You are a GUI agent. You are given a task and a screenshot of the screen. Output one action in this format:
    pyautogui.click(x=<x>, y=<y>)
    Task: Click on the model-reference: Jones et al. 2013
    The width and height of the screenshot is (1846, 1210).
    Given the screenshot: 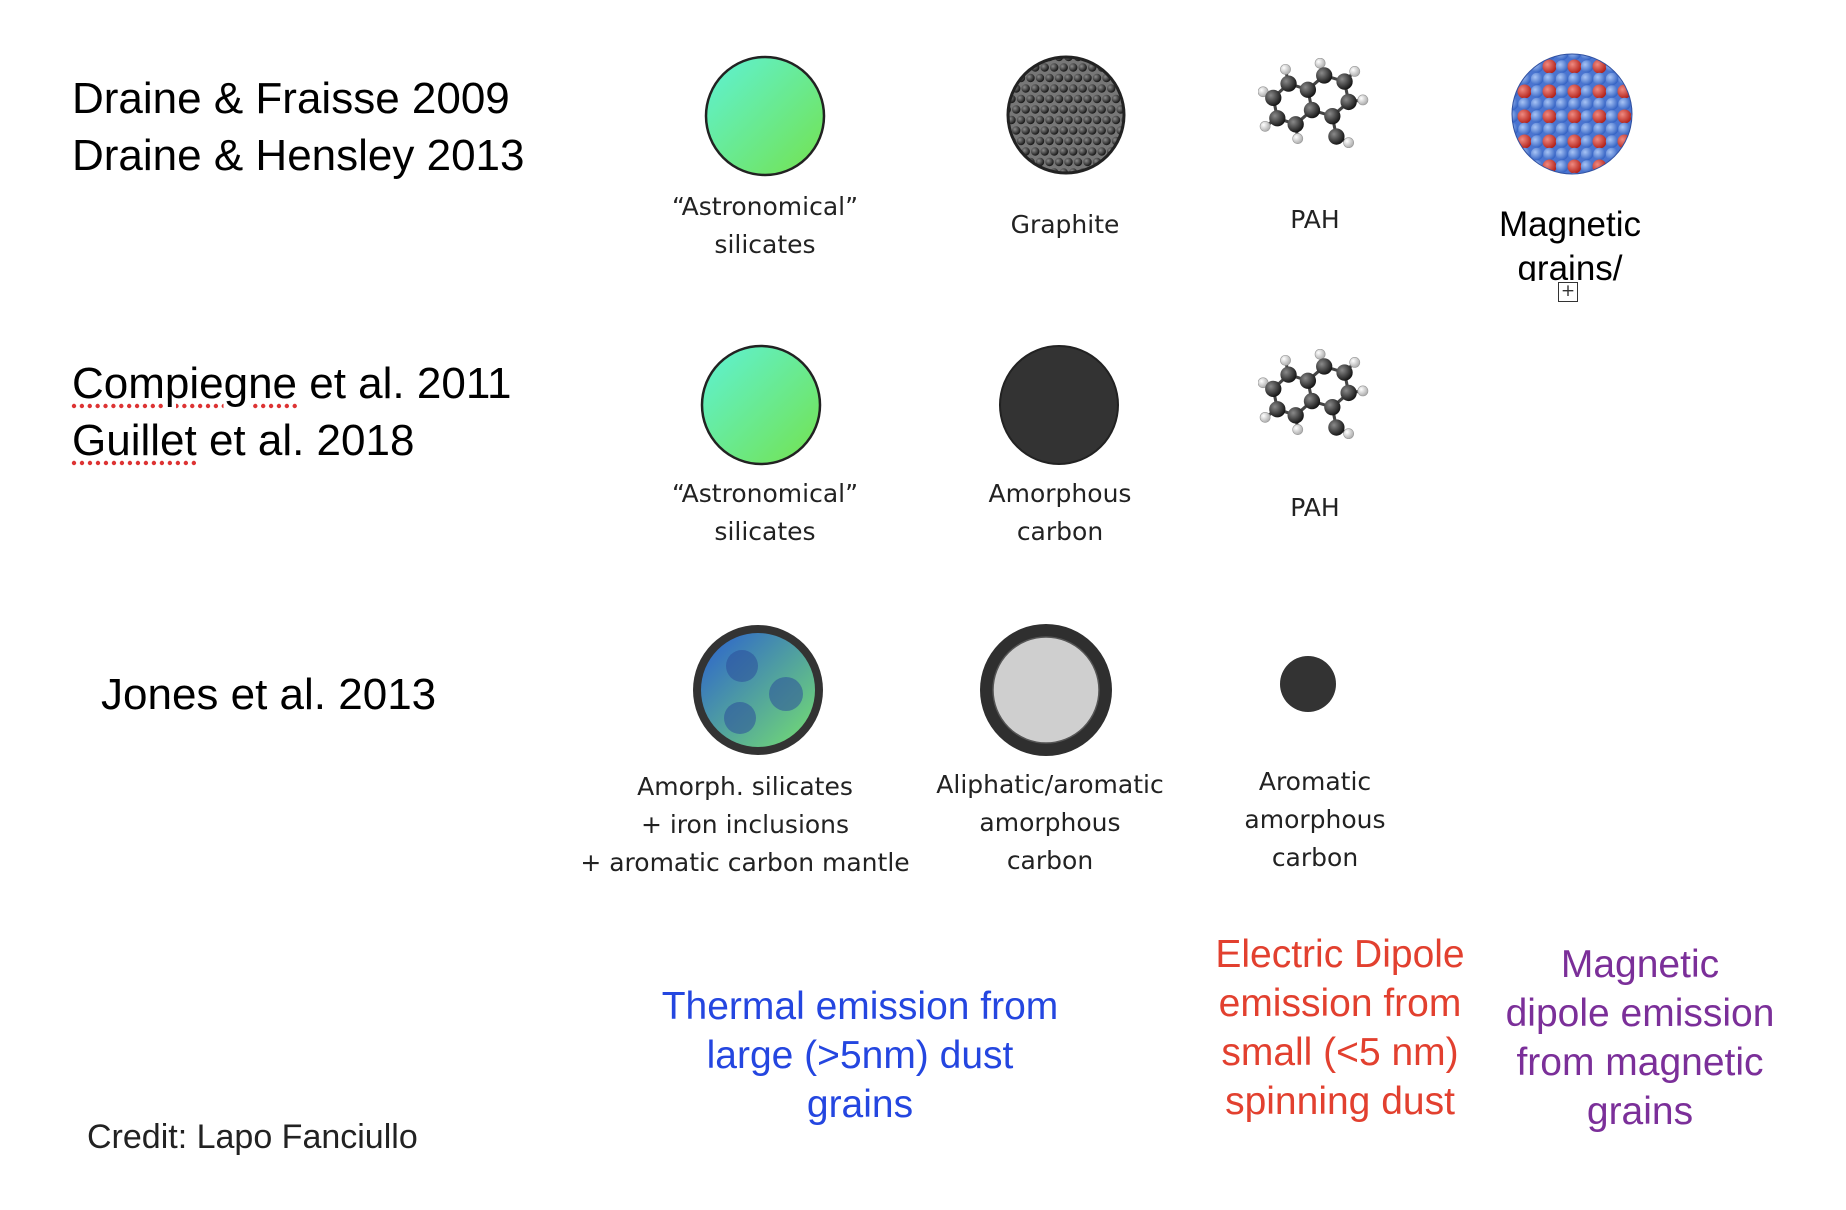 What is the action you would take?
    pyautogui.click(x=269, y=694)
    